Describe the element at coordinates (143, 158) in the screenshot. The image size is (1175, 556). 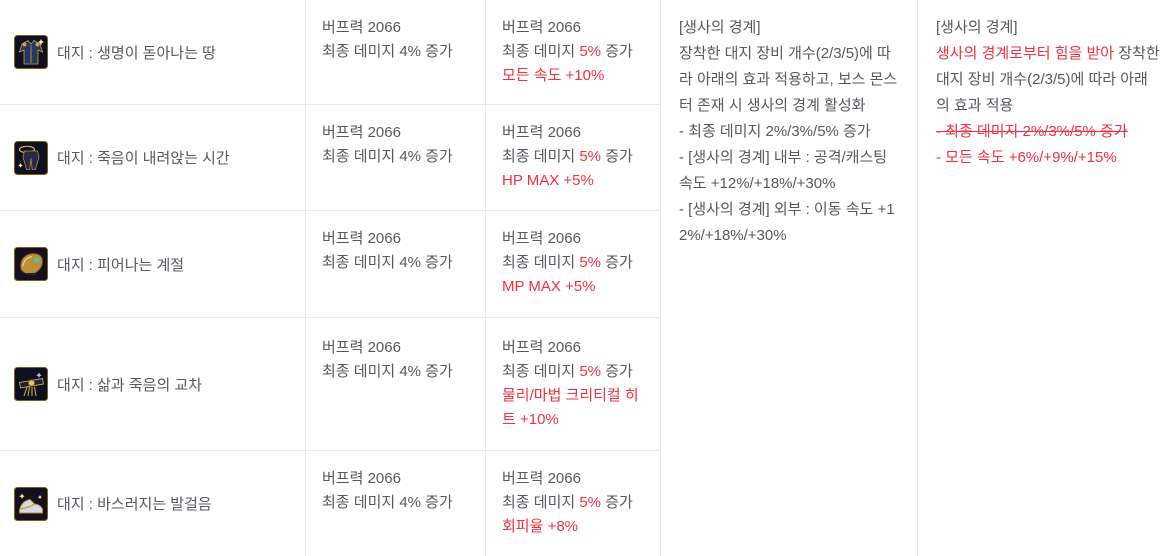
I see `item-name: 대지 : 죽음이 내려앉는 시간` at that location.